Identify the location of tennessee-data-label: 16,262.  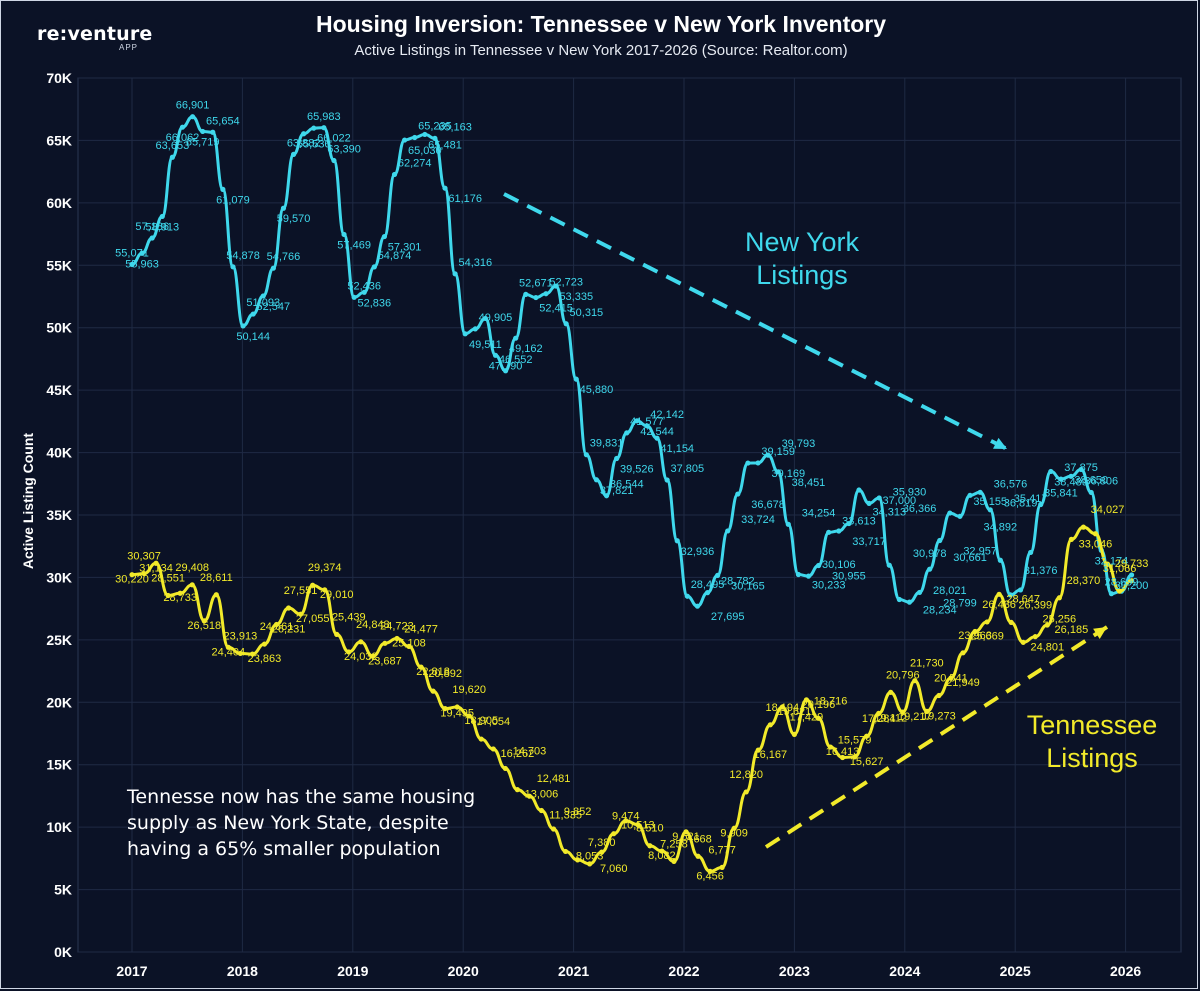
(518, 754).